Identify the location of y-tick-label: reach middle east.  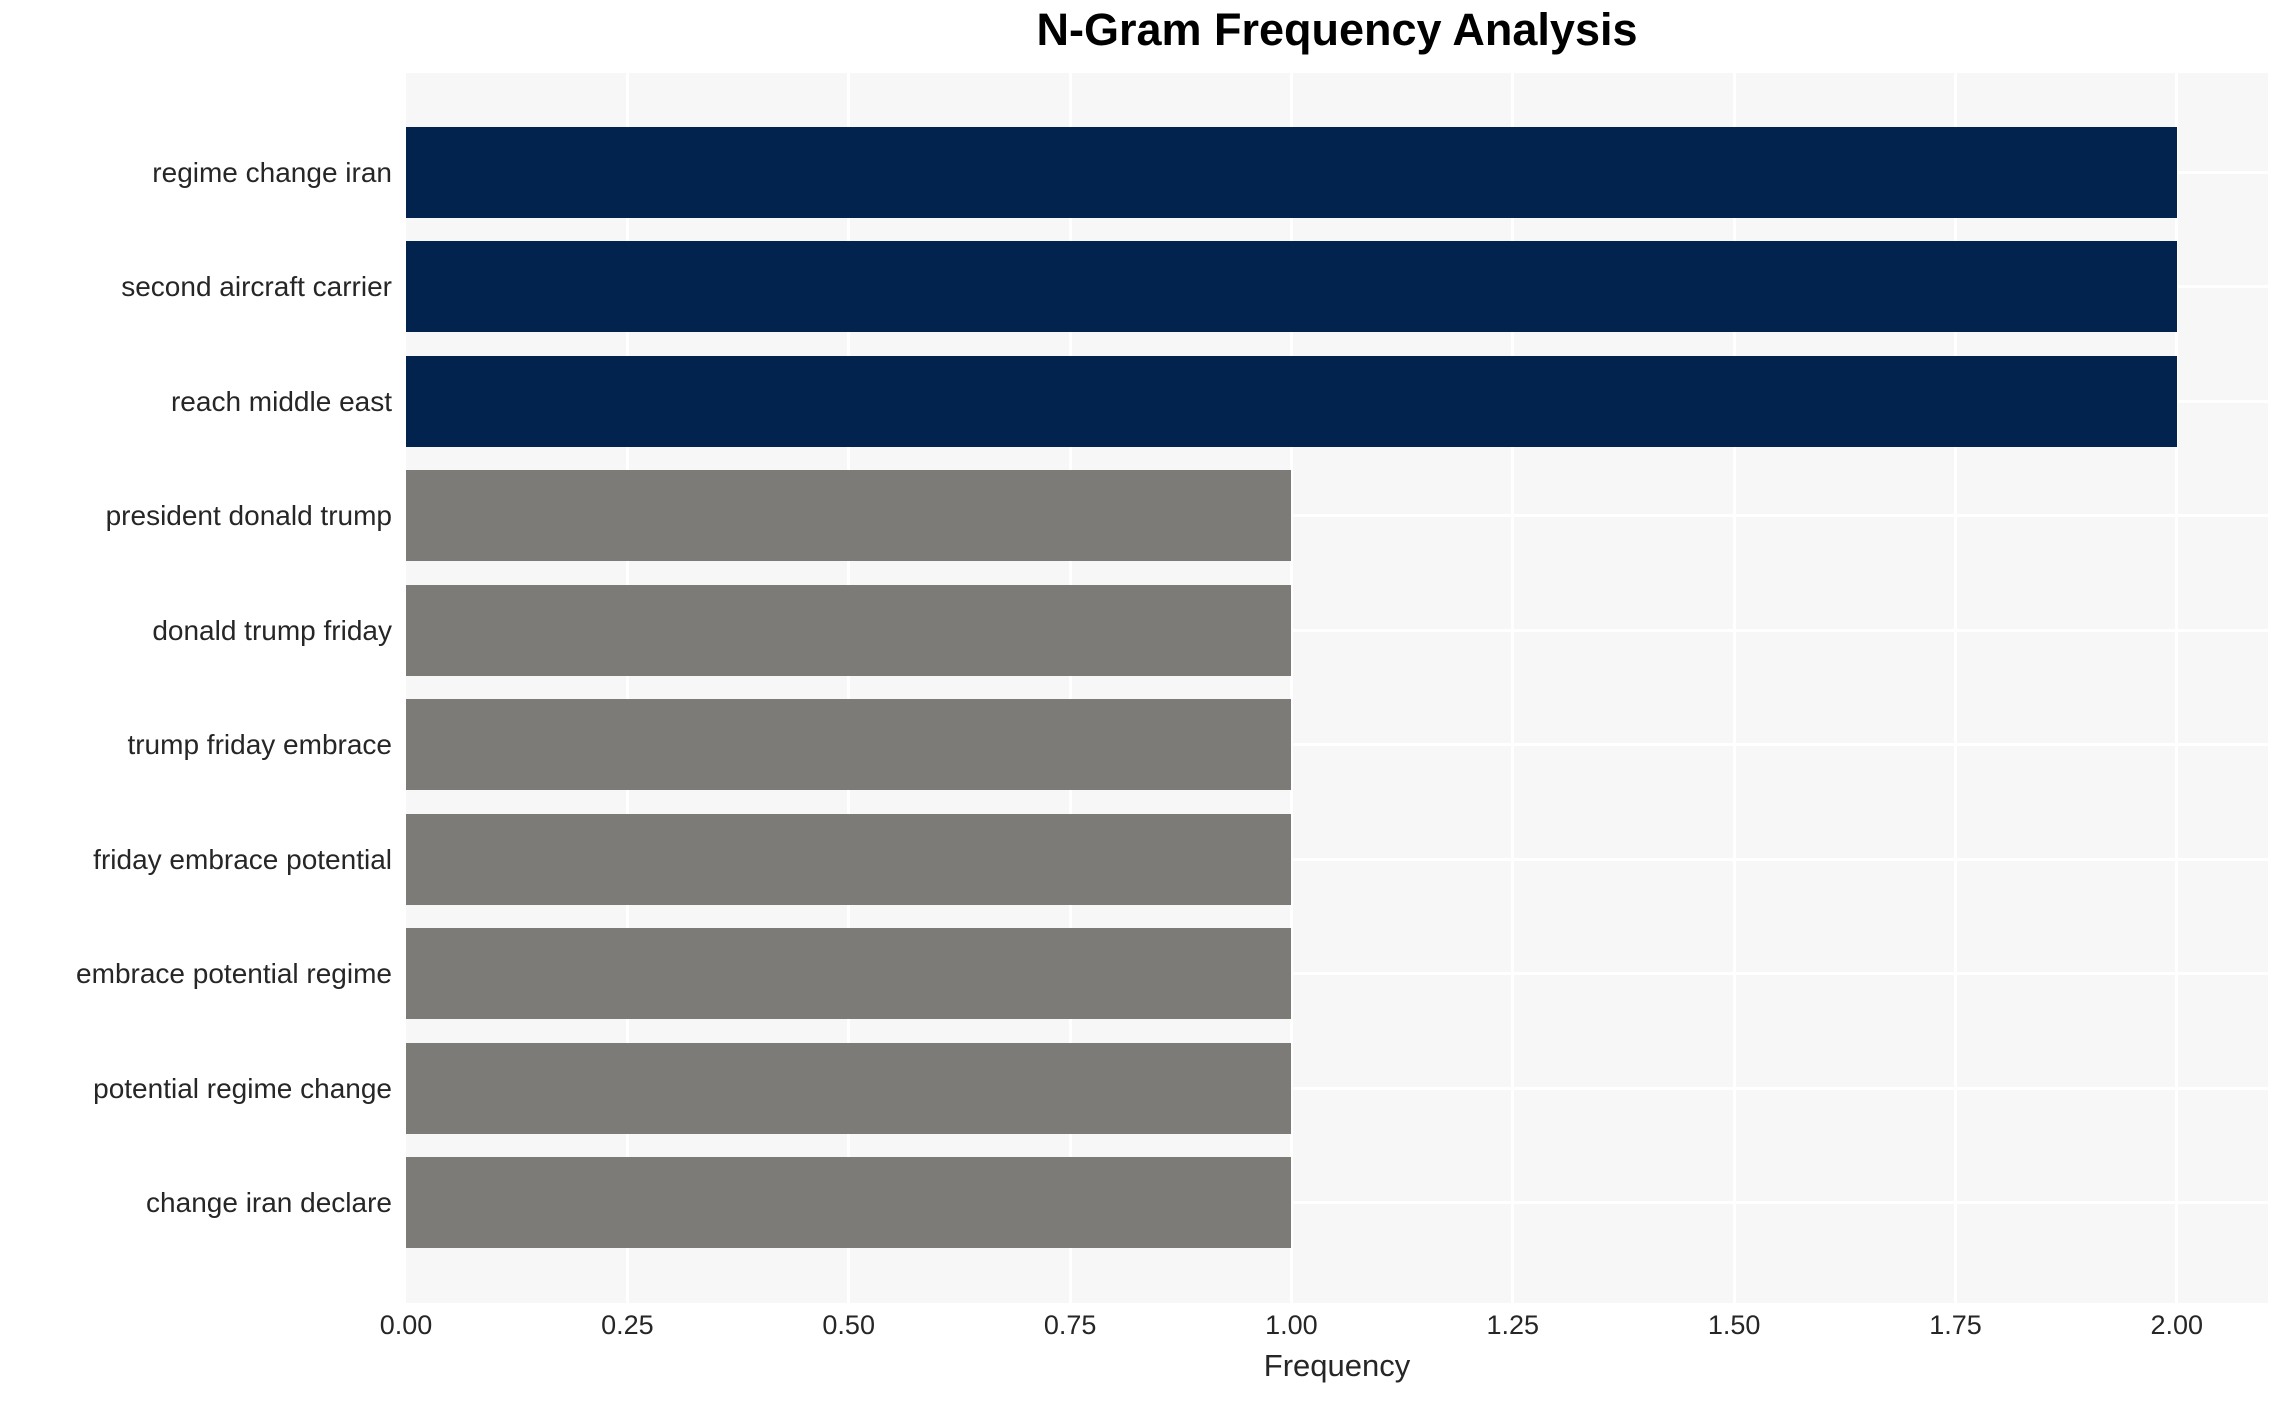
(281, 401).